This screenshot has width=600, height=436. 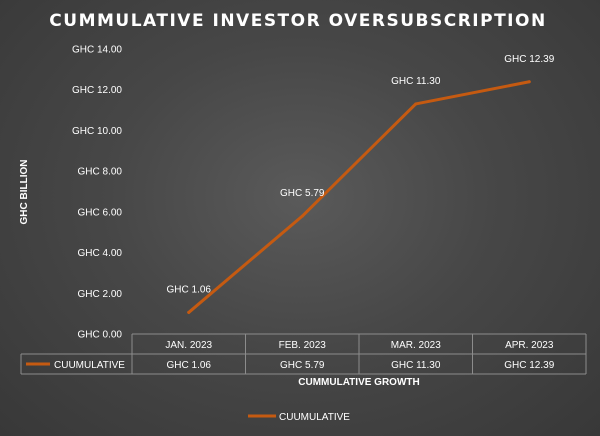 What do you see at coordinates (24, 192) in the screenshot?
I see `y-axis-title: GHC BILLION` at bounding box center [24, 192].